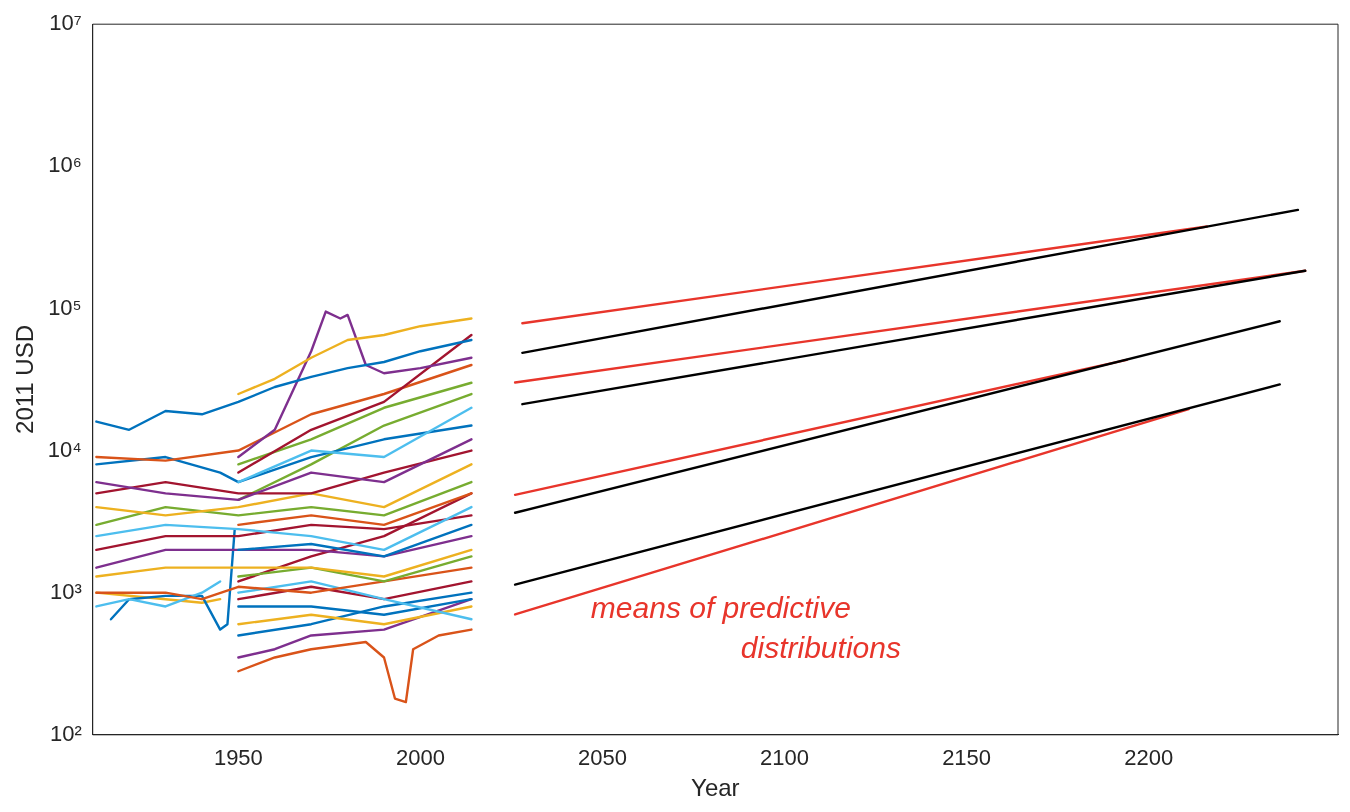 The height and width of the screenshot is (812, 1350). I want to click on x-tick-label: 1950, so click(238, 758).